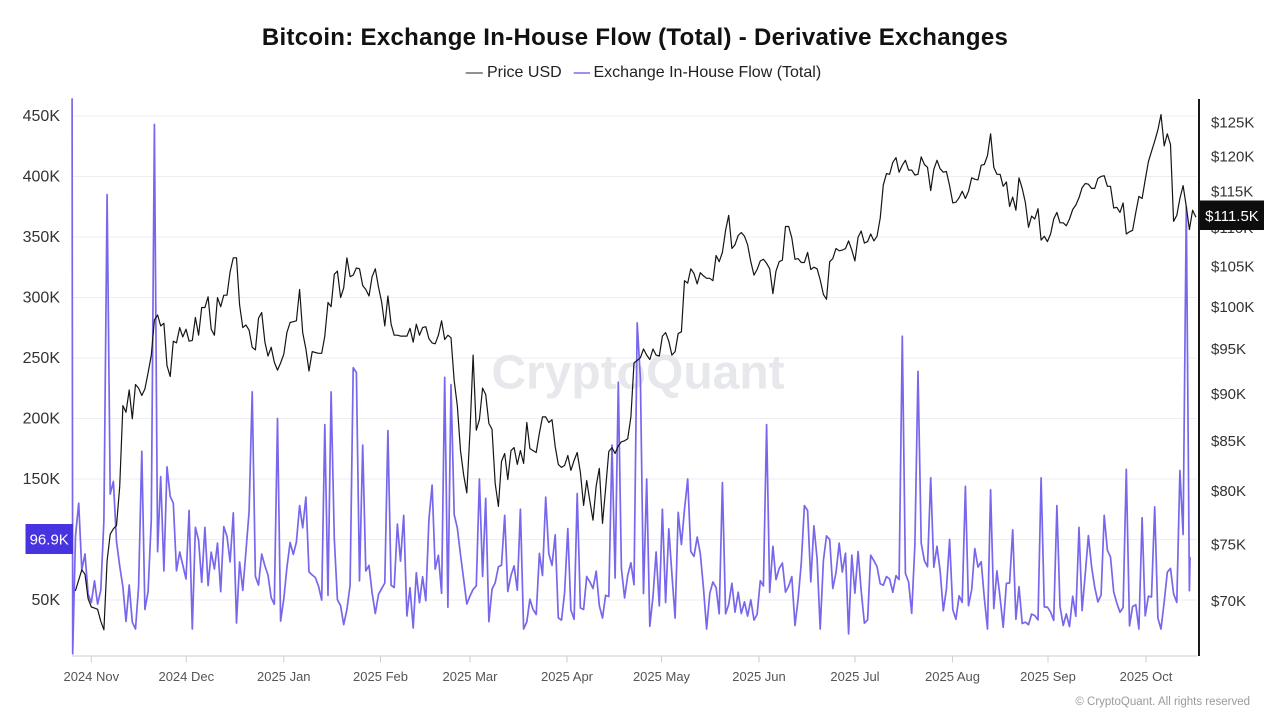 The width and height of the screenshot is (1280, 720). What do you see at coordinates (1232, 192) in the screenshot?
I see `svg-text: $115K` at bounding box center [1232, 192].